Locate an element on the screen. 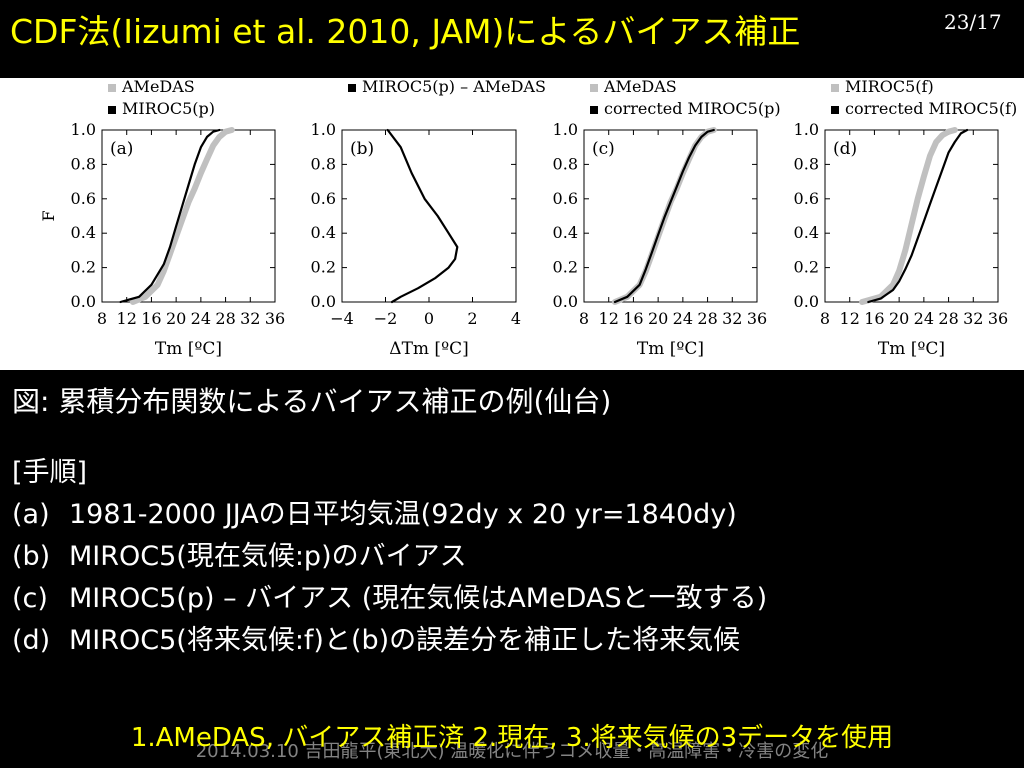 Image resolution: width=1024 pixels, height=768 pixels. panel-label: (a) is located at coordinates (121, 149).